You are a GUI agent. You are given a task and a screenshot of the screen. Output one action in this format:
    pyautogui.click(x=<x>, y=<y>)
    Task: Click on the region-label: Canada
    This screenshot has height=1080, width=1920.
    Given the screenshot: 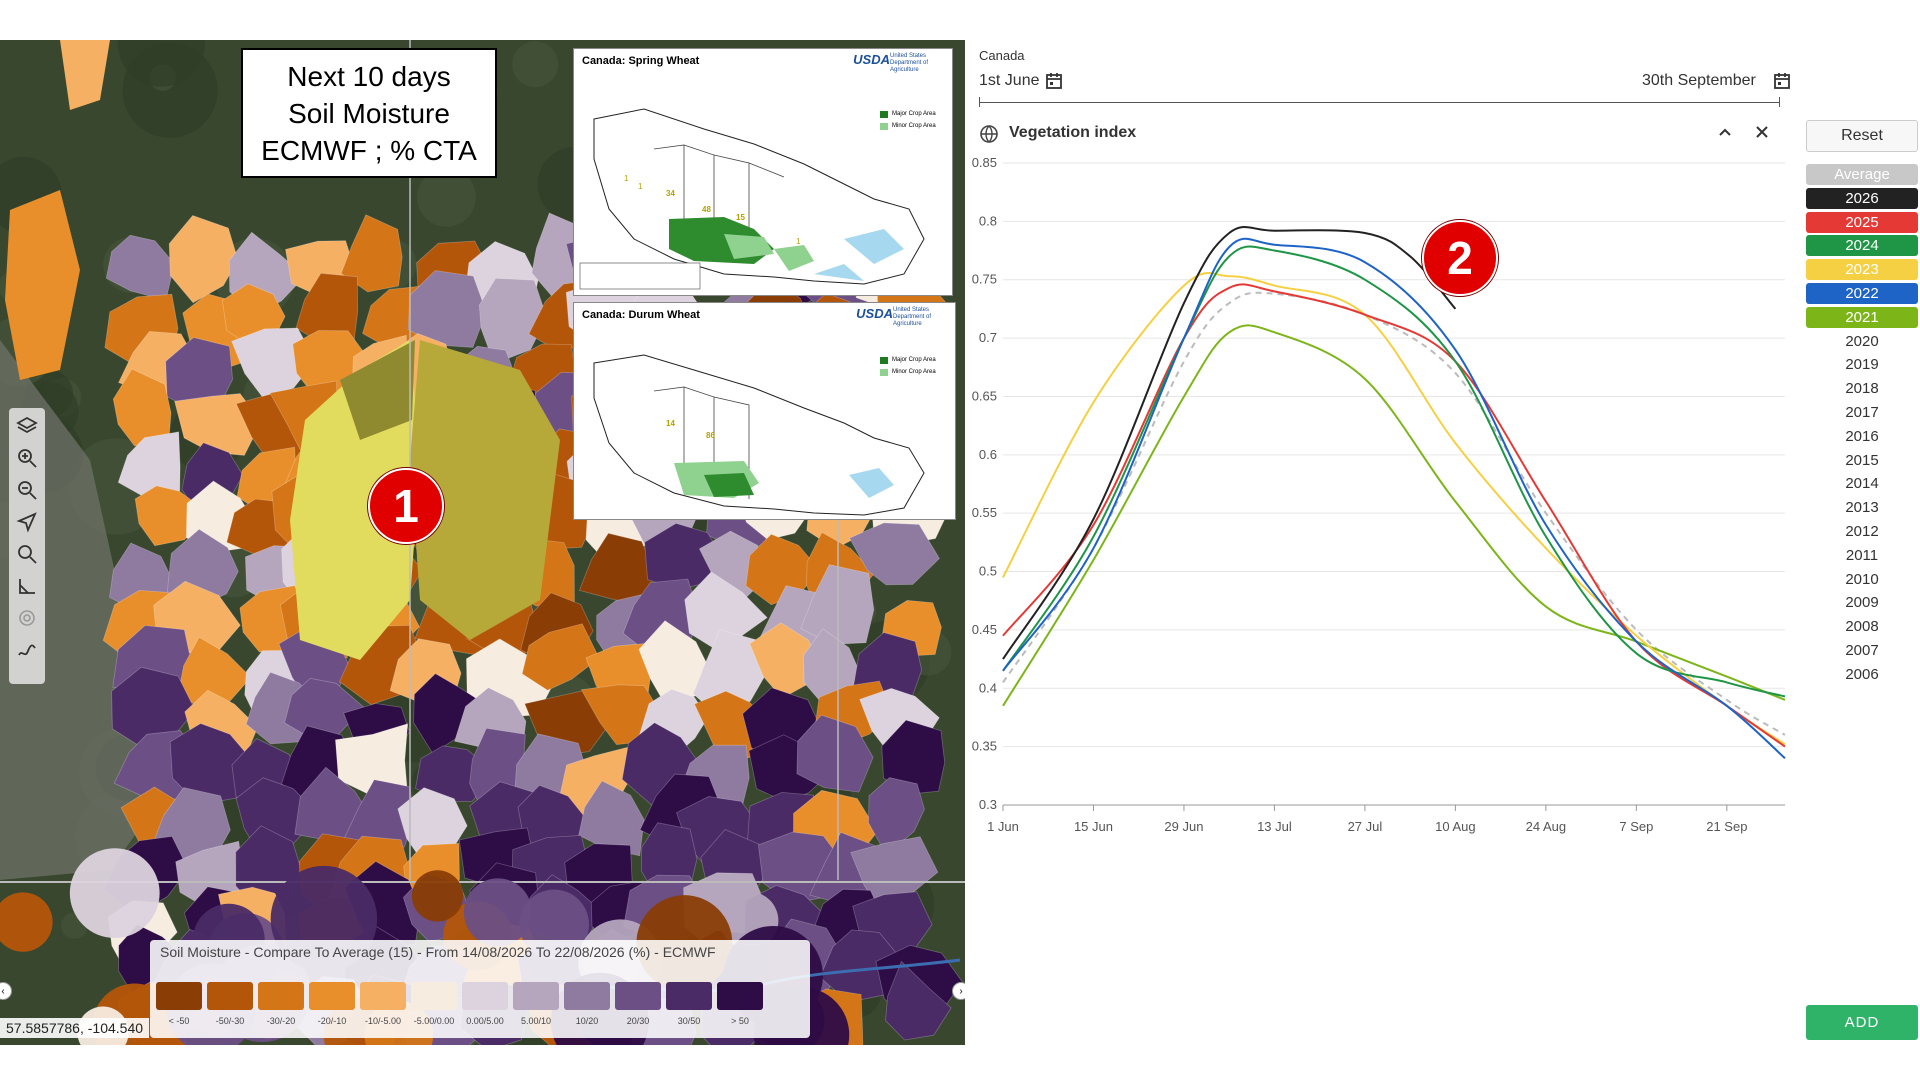 What is the action you would take?
    pyautogui.click(x=1002, y=55)
    